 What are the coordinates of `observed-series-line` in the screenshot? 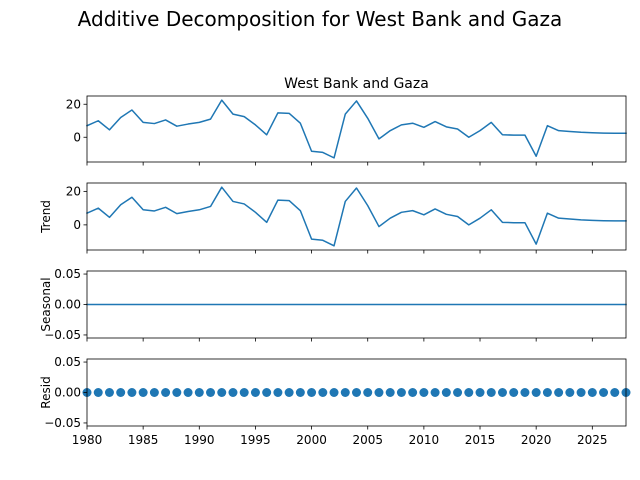 It's located at (356, 129).